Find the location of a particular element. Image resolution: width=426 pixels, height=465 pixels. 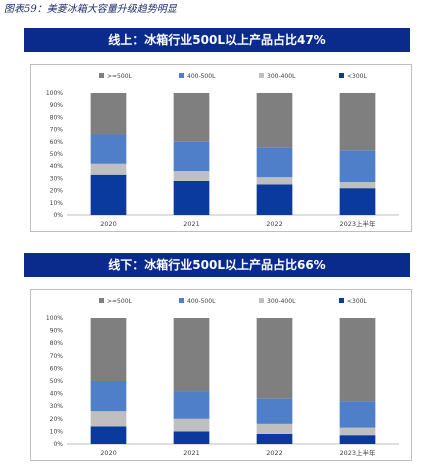

chart-2-legend-item: <300L is located at coordinates (353, 301).